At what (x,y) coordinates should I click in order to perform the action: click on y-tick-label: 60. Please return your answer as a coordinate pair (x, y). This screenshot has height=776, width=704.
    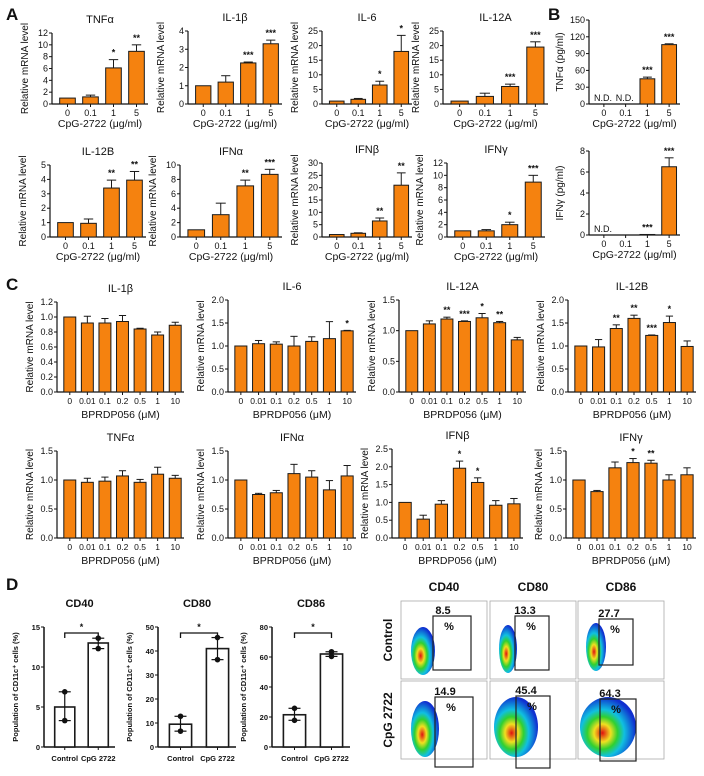
    Looking at the image, I should click on (580, 70).